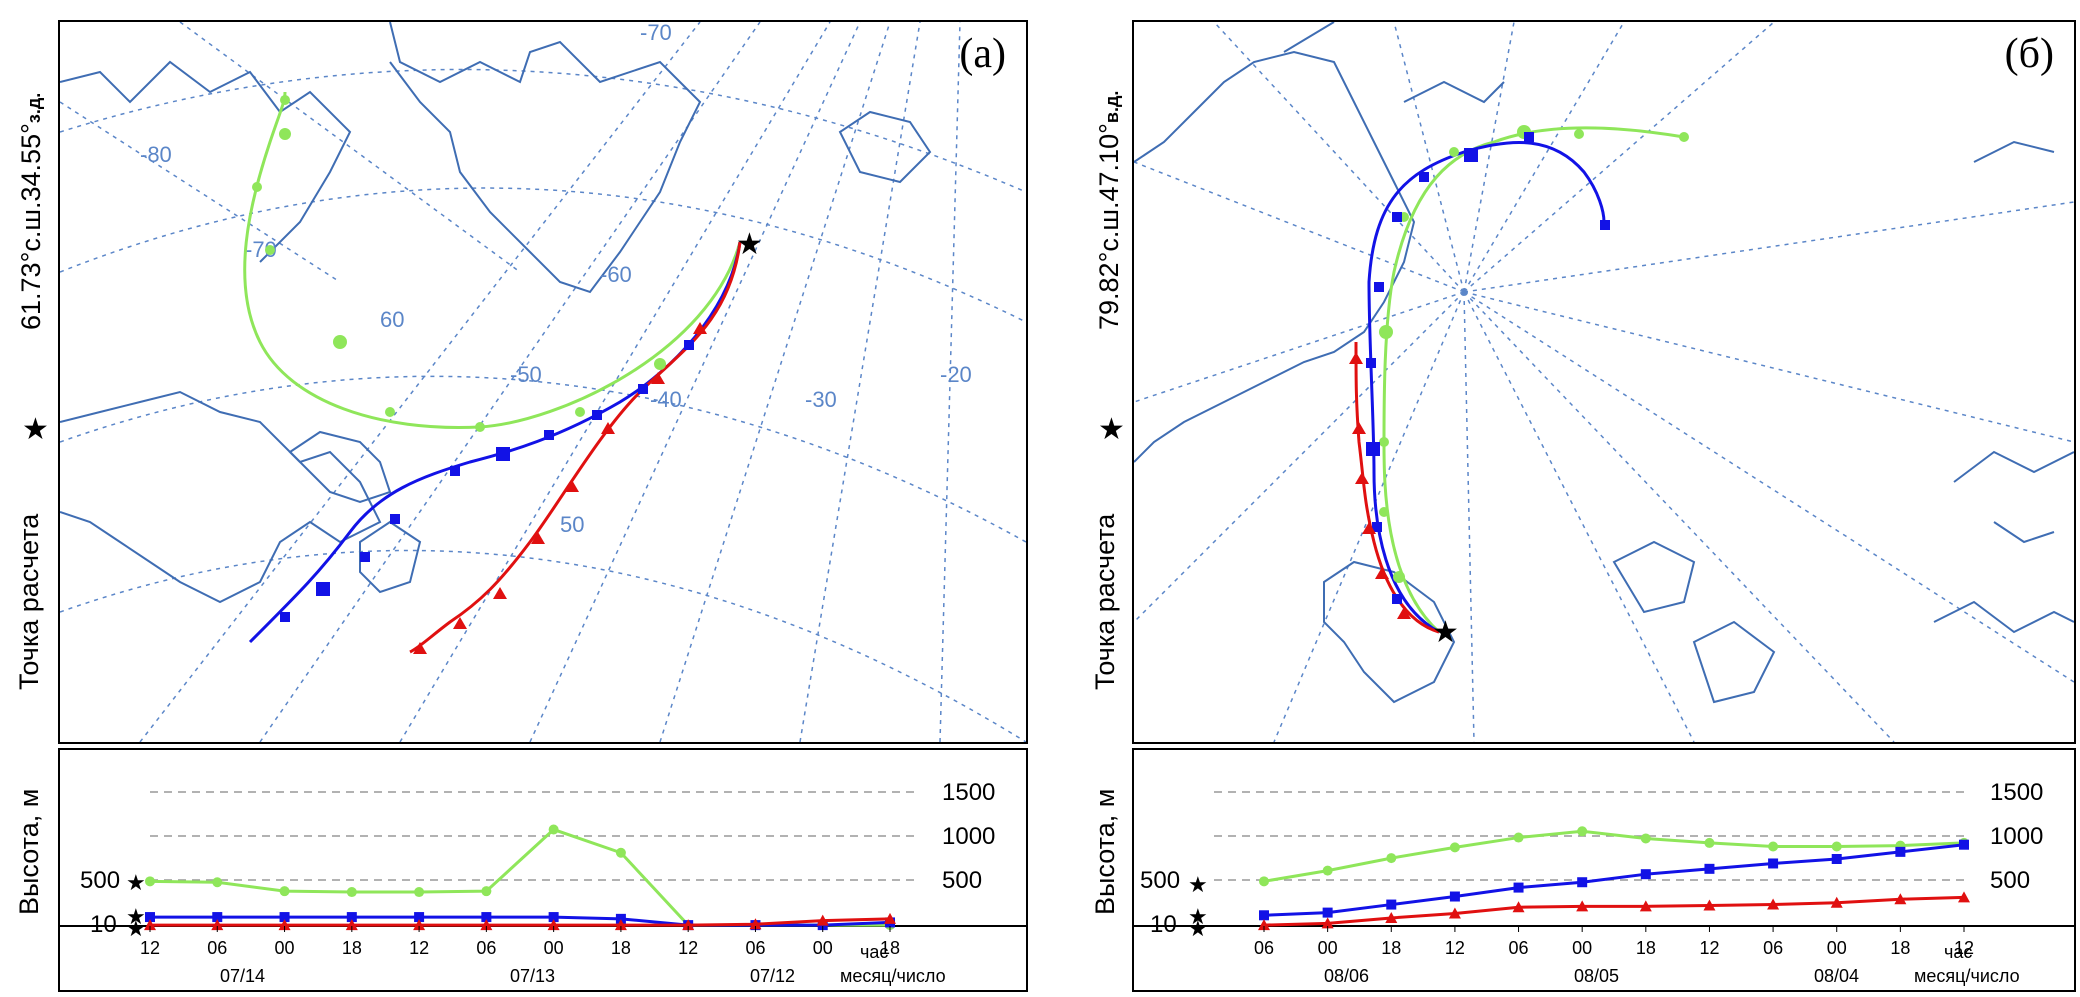 The width and height of the screenshot is (2080, 997). What do you see at coordinates (459, 263) in the screenshot?
I see `trajectory-markers-green-a` at bounding box center [459, 263].